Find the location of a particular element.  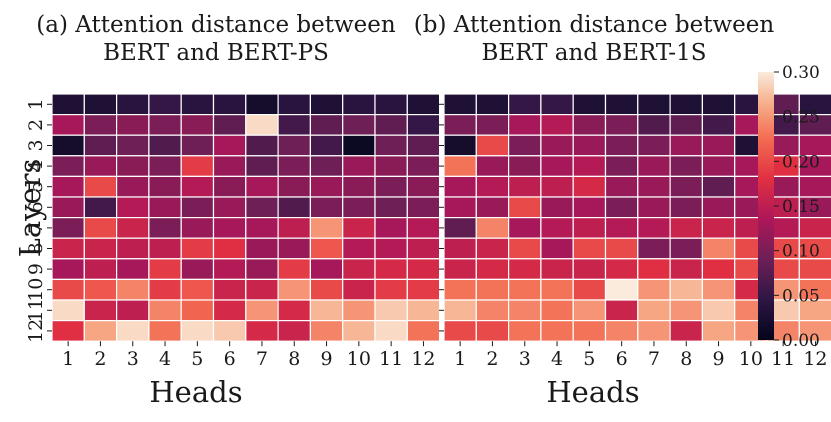

cell-p1-r11-c9 is located at coordinates (718, 310).